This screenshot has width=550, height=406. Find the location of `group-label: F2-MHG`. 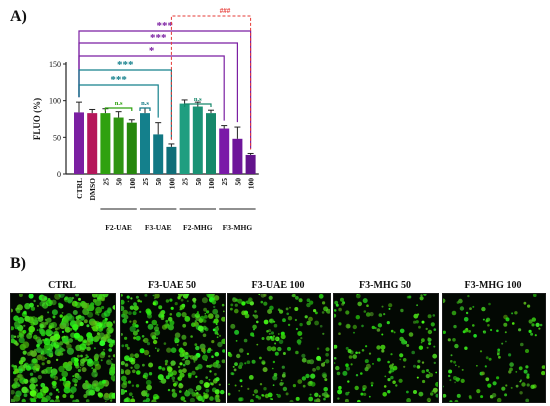

group-label: F2-MHG is located at coordinates (198, 227).